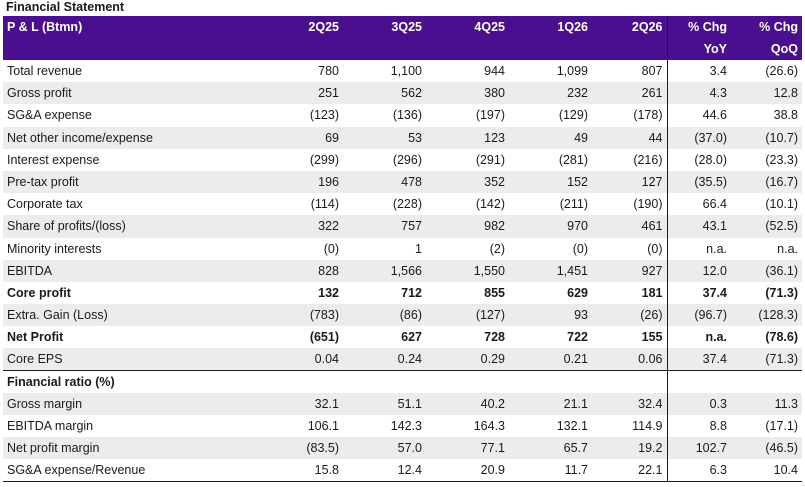  Describe the element at coordinates (54, 248) in the screenshot. I see `row-label: Minority interests` at that location.